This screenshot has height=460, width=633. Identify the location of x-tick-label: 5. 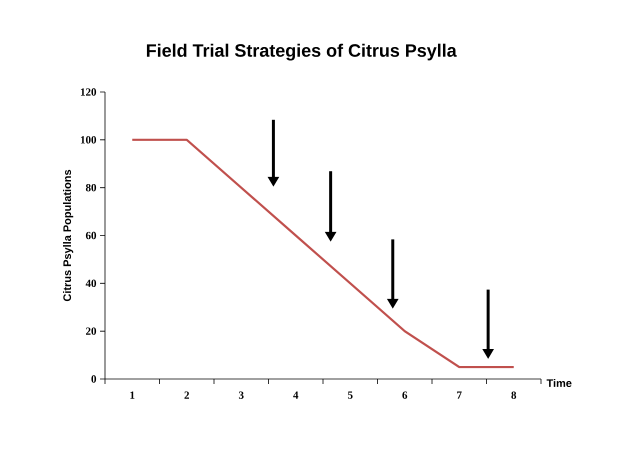
(350, 395).